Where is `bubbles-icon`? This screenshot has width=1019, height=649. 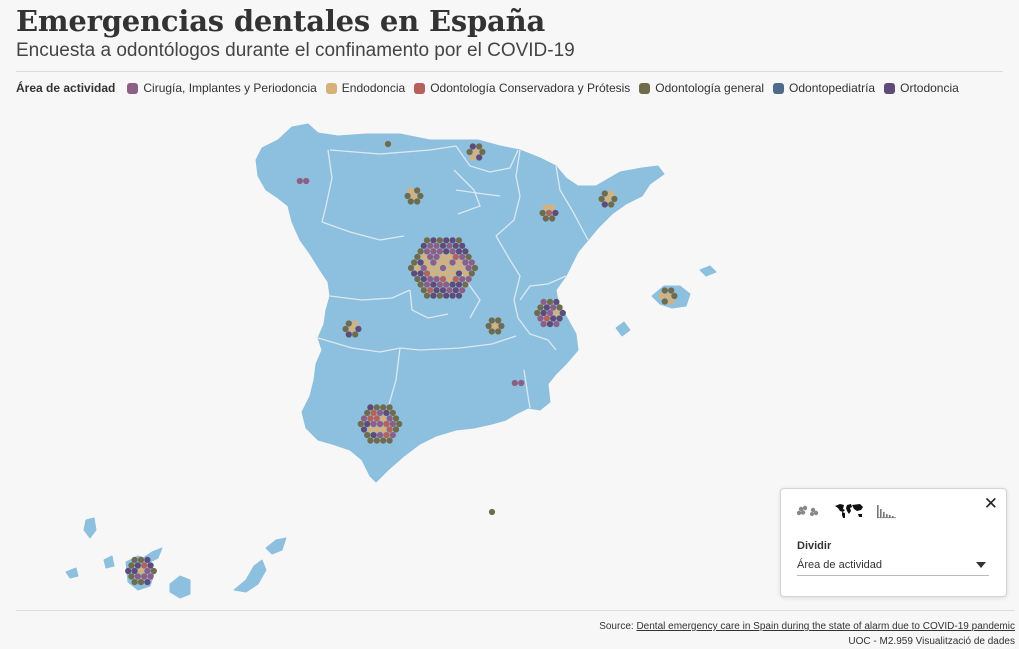
bubbles-icon is located at coordinates (809, 511).